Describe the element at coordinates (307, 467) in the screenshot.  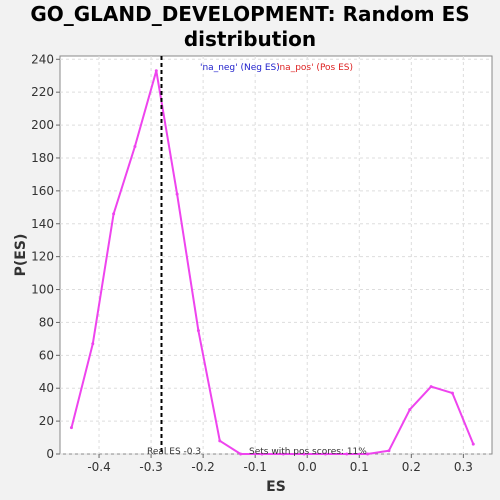
I see `x-tick-label: 0.0` at that location.